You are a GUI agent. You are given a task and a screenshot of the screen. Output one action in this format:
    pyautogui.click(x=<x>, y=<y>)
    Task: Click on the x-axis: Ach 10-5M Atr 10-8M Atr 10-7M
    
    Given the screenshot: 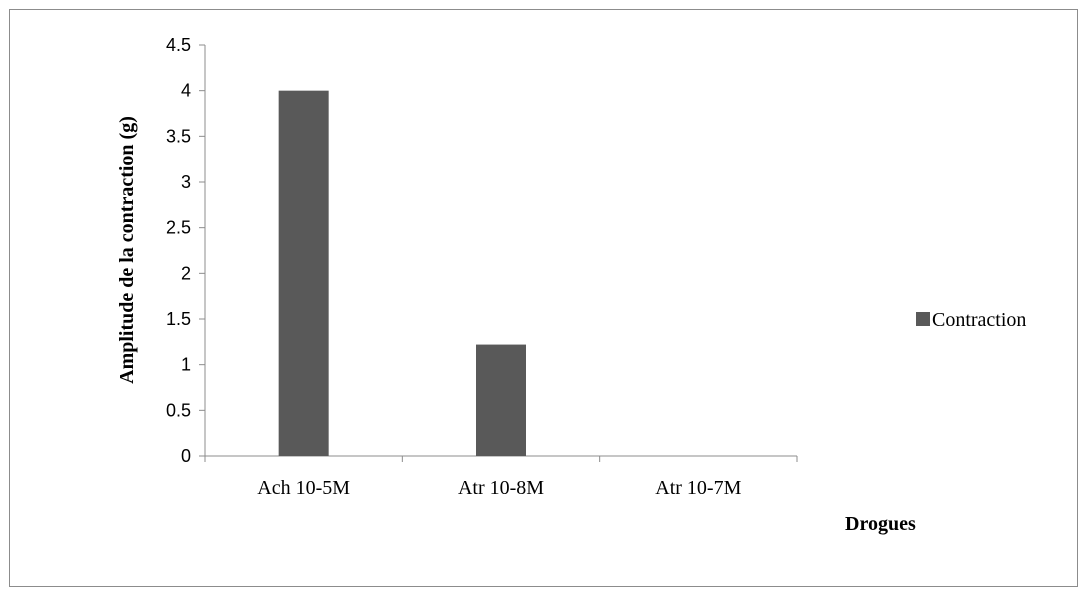 What is the action you would take?
    pyautogui.click(x=501, y=477)
    